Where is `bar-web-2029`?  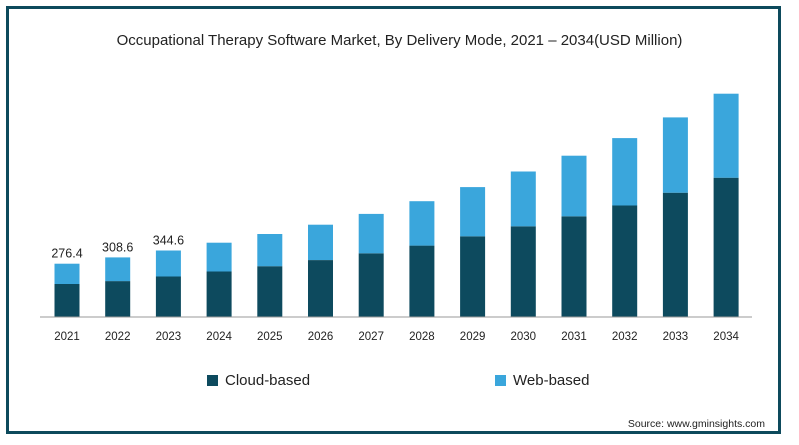
bar-web-2029 is located at coordinates (473, 212).